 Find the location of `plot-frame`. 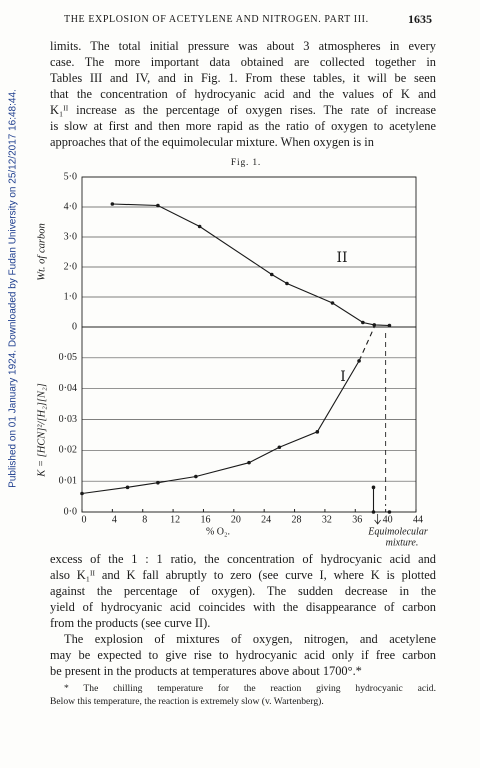

plot-frame is located at coordinates (249, 252).